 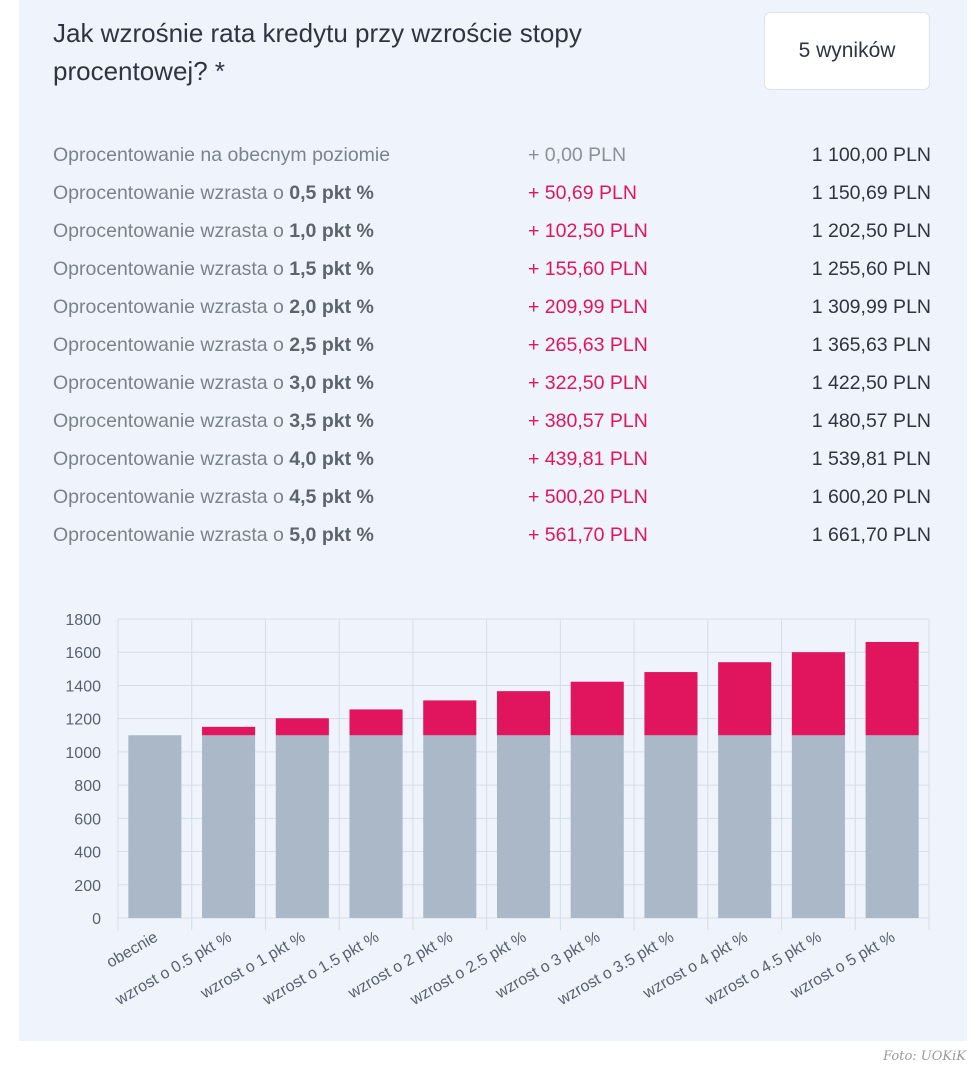 I want to click on row-label: Oprocentowanie wzrasta o 5,0 pkt %, so click(x=213, y=535).